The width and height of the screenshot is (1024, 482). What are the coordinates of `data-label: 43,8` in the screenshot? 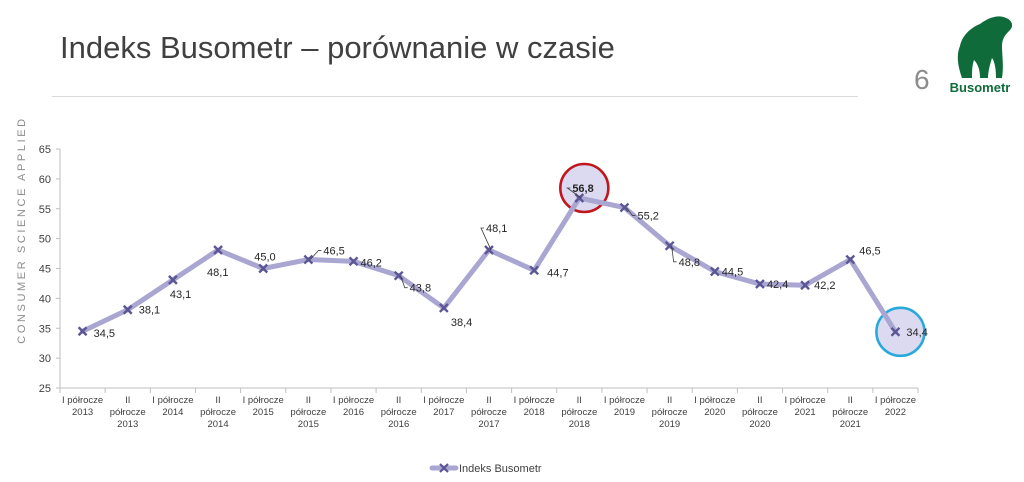 It's located at (420, 289).